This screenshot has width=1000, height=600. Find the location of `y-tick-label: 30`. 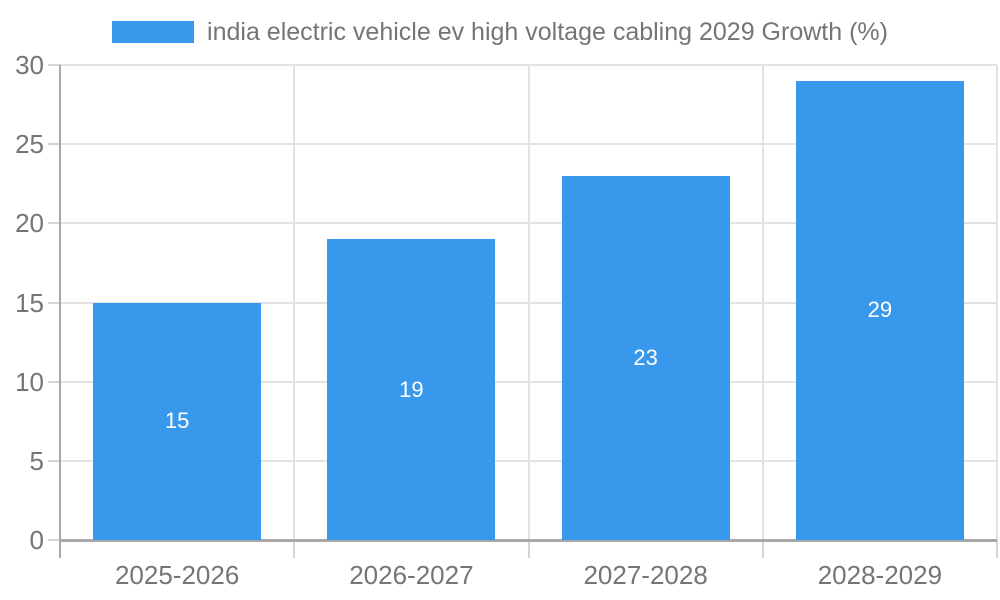

y-tick-label: 30 is located at coordinates (29, 65).